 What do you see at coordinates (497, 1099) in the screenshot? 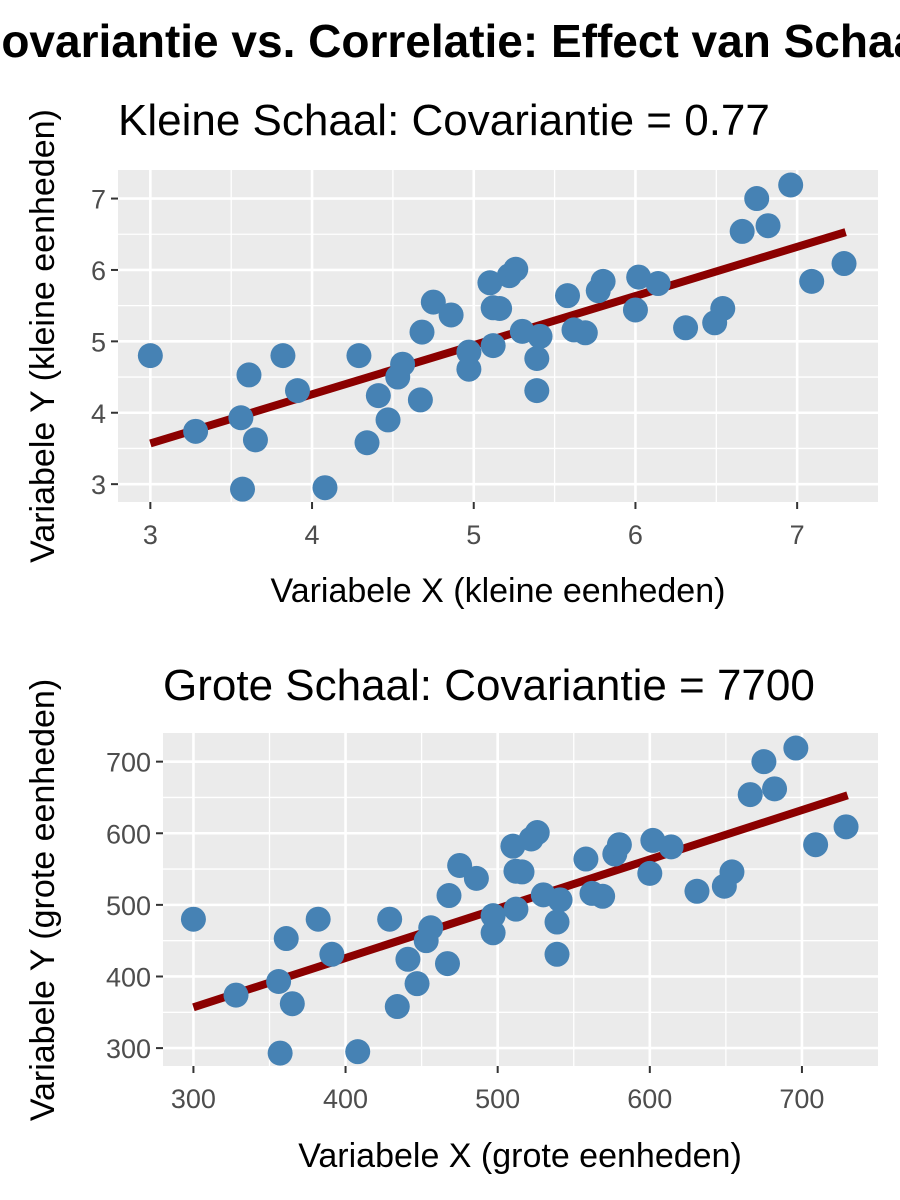
I see `x-tick-label: 500` at bounding box center [497, 1099].